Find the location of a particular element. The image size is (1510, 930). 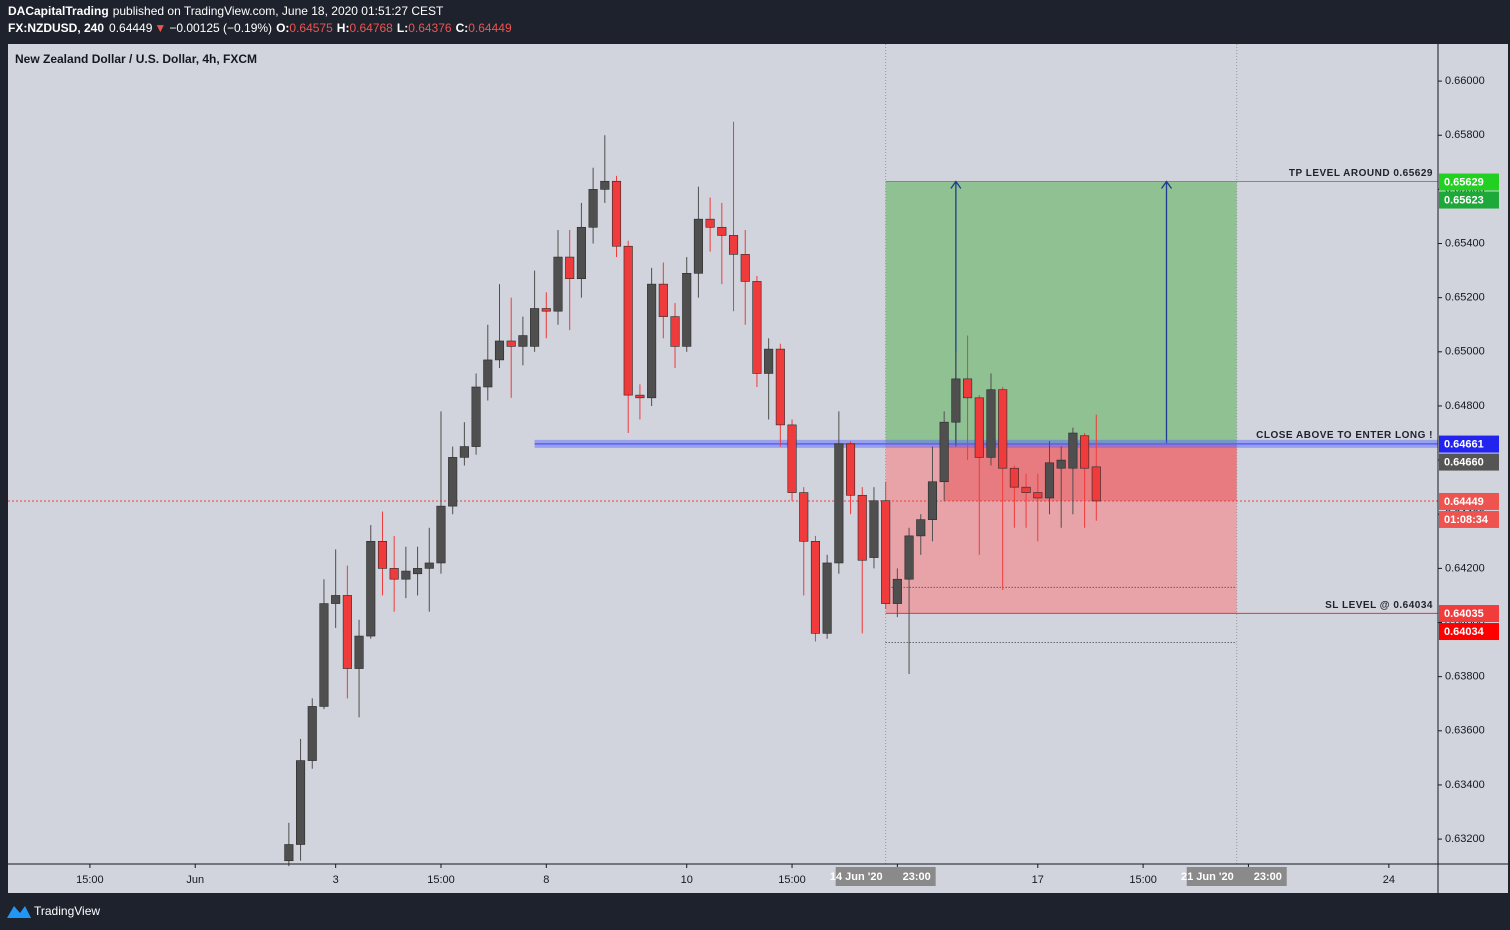

x-tick-label: 10 is located at coordinates (687, 880).